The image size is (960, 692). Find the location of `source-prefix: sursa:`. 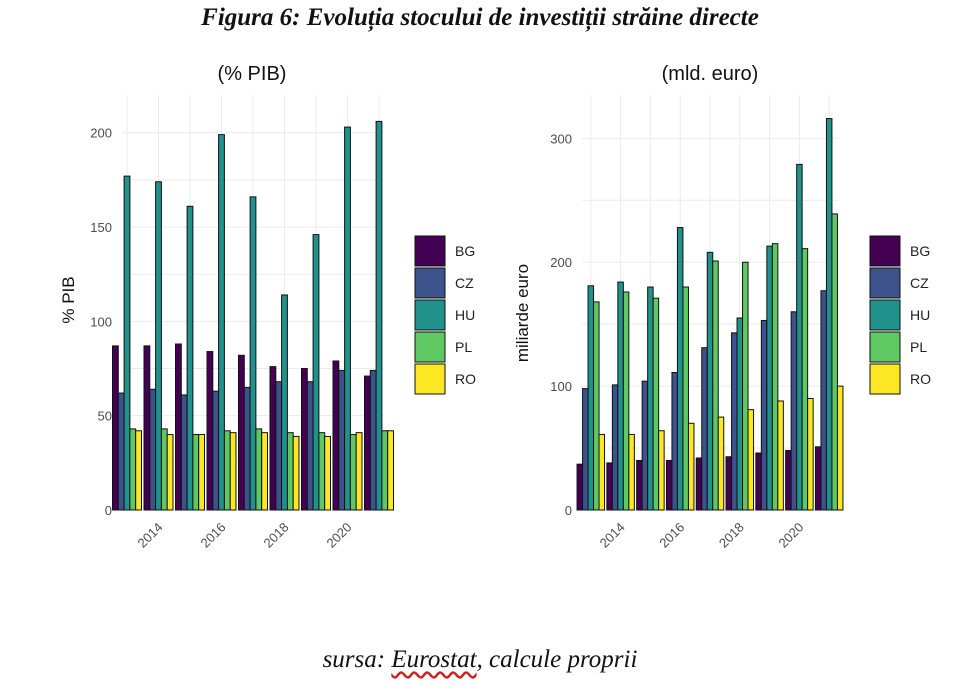

source-prefix: sursa: is located at coordinates (357, 659).